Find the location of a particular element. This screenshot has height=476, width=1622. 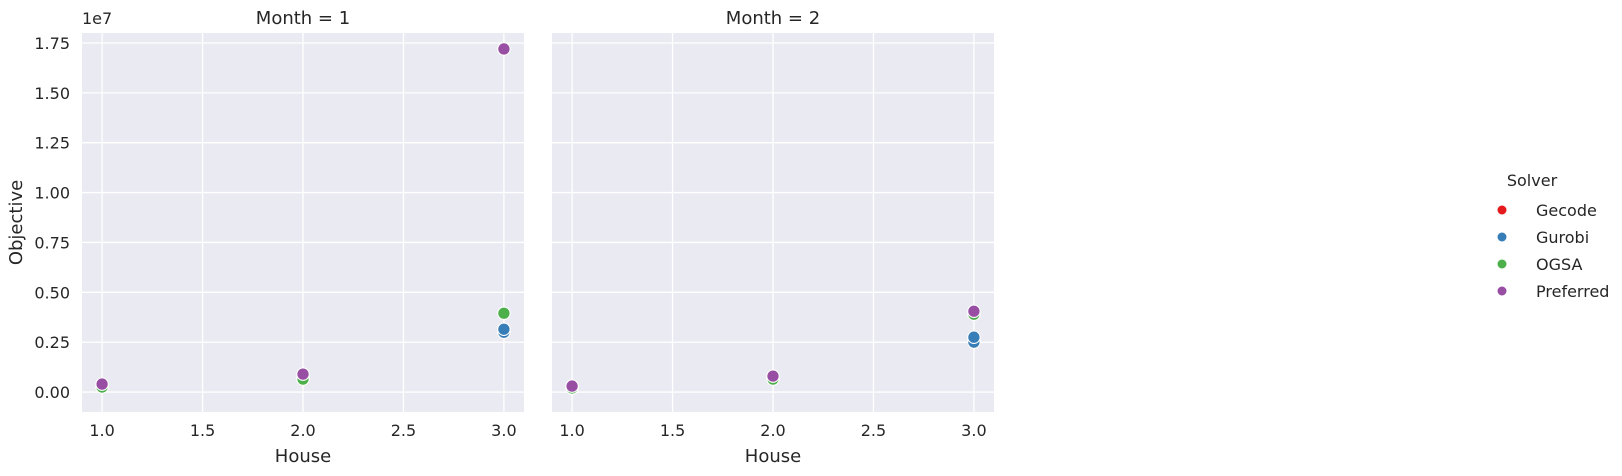

y-axis-label: Objective is located at coordinates (16, 222).